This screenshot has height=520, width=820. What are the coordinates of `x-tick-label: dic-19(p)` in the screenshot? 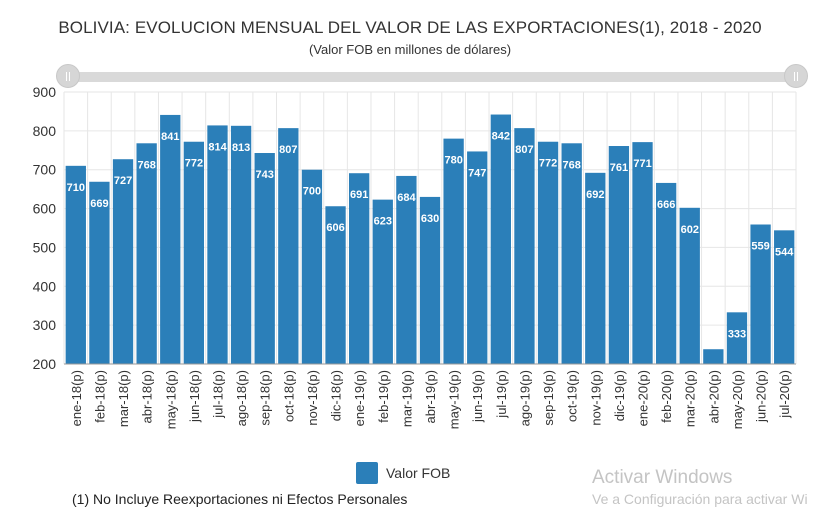 It's located at (619, 395).